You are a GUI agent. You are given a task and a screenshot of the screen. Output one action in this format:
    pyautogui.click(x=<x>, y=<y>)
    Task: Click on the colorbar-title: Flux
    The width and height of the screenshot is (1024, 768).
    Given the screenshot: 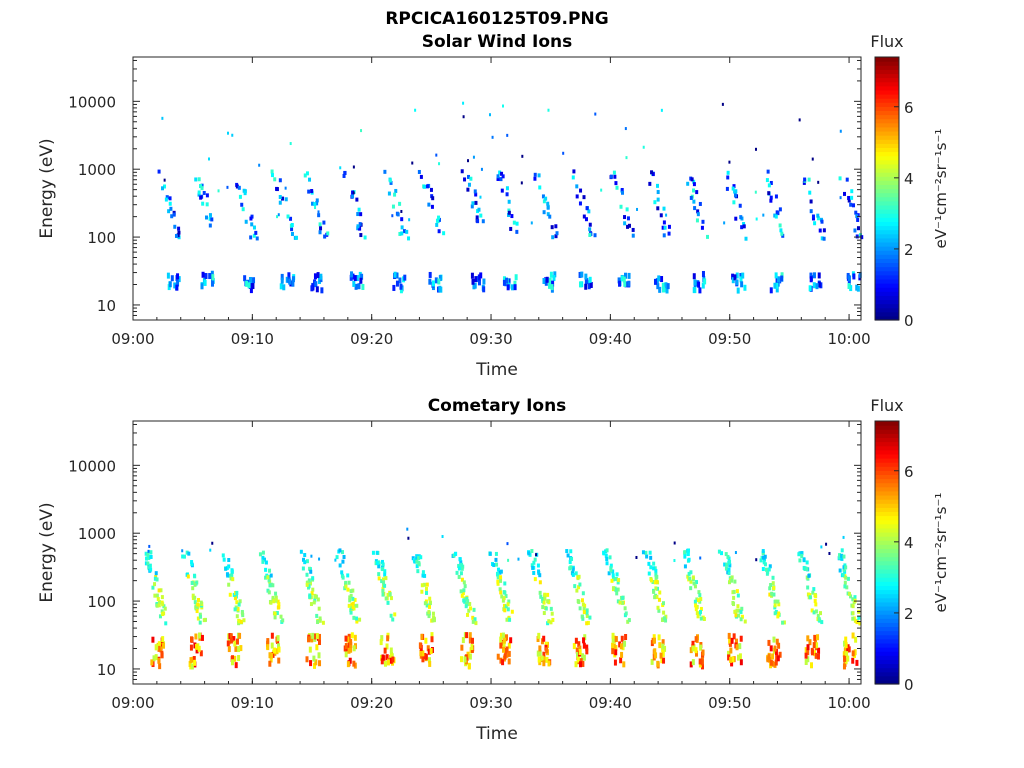 What is the action you would take?
    pyautogui.click(x=886, y=405)
    